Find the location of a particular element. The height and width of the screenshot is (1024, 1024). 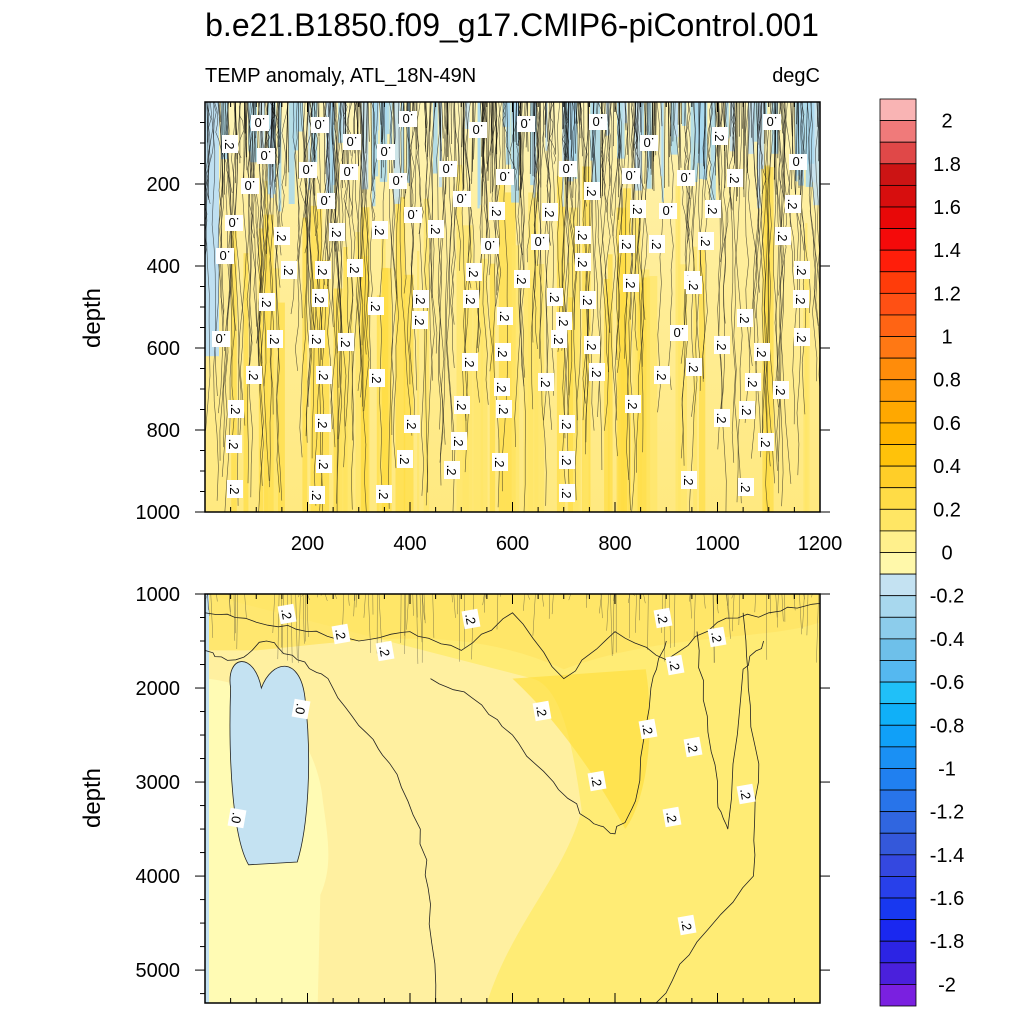

subtitle-right: degC is located at coordinates (796, 76).